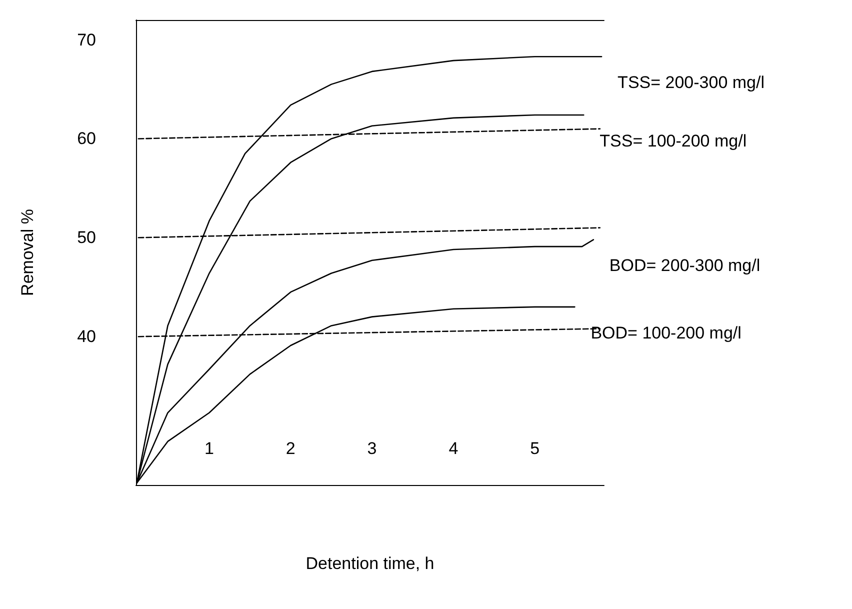 This screenshot has height=609, width=852. What do you see at coordinates (86, 40) in the screenshot?
I see `y-tick-label: 70` at bounding box center [86, 40].